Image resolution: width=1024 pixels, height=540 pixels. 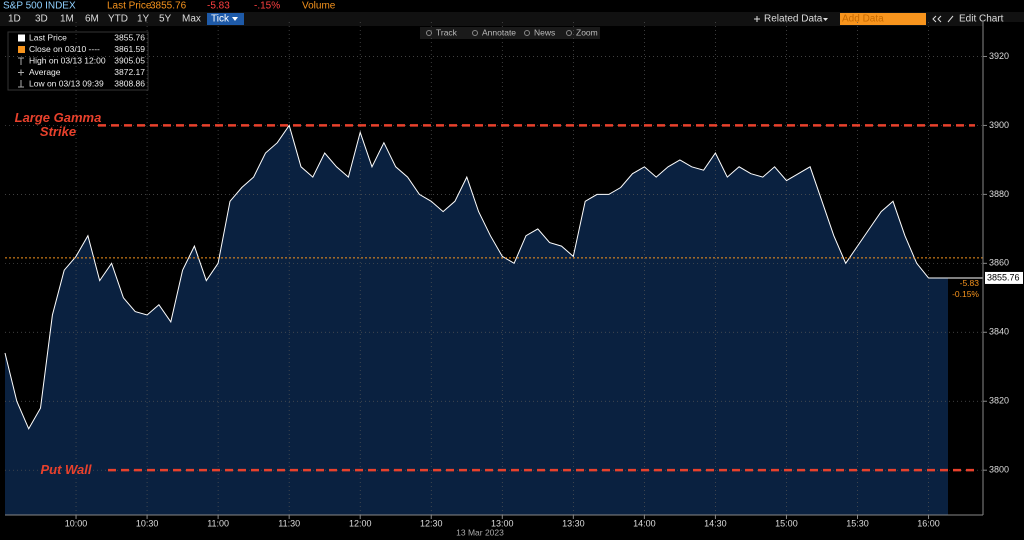 I want to click on related-data: Related Data, so click(x=793, y=19).